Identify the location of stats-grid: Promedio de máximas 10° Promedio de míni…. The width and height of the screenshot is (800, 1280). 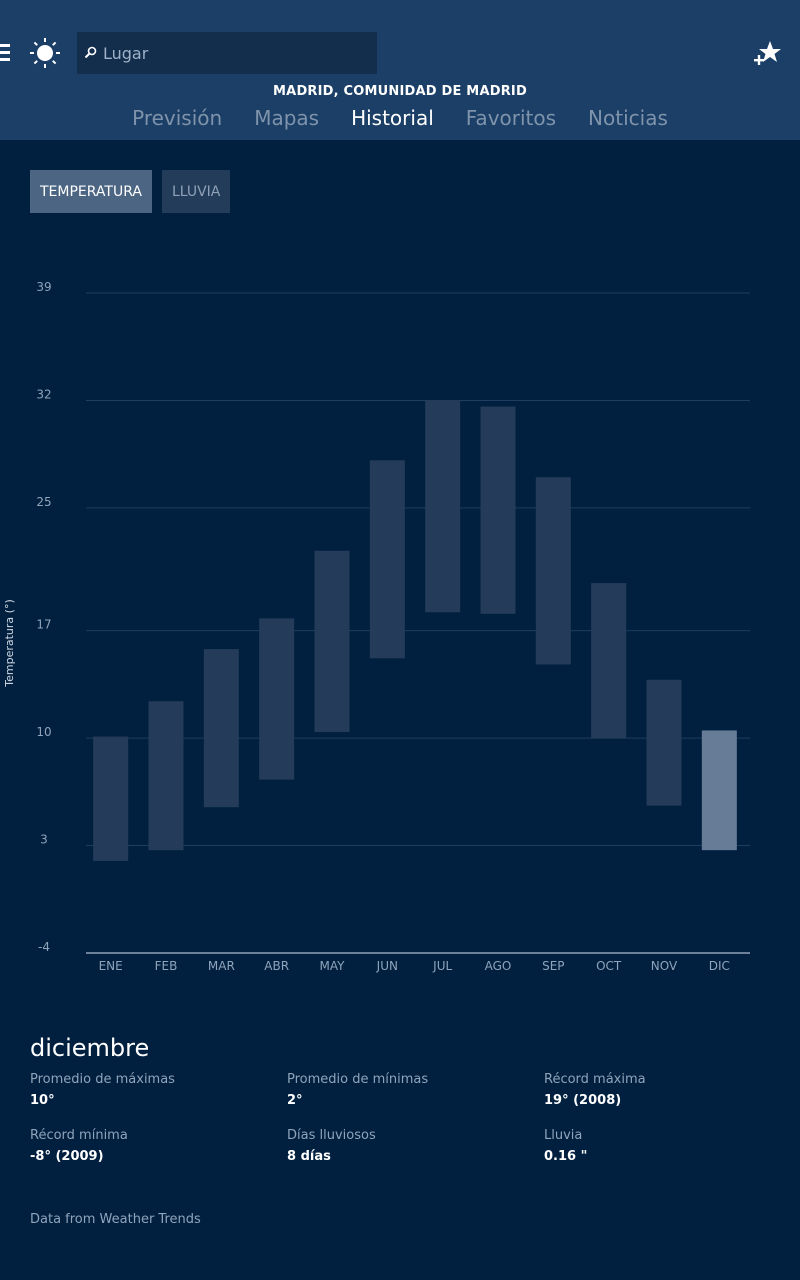
(410, 1118).